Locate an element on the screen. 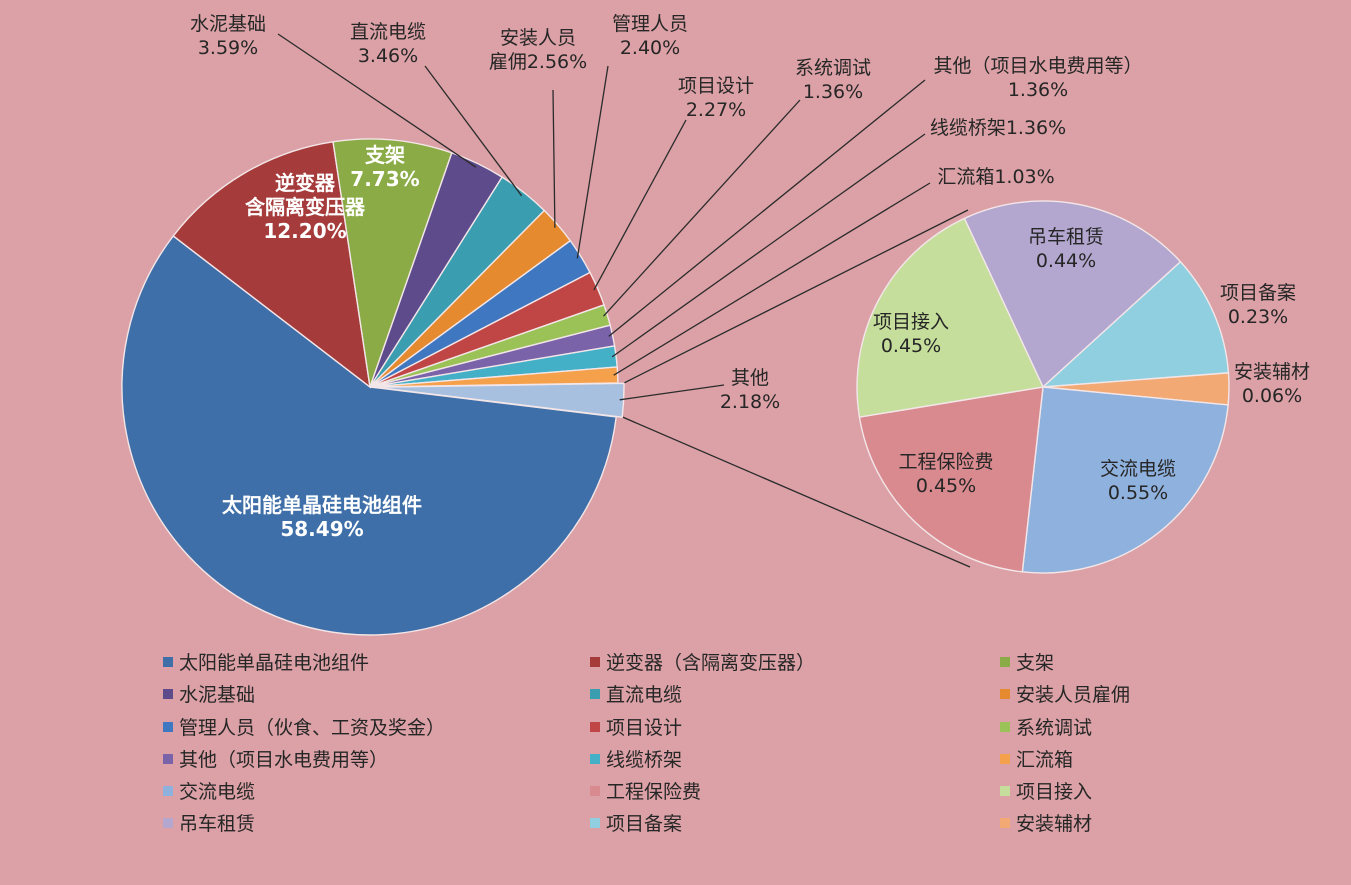 This screenshot has height=885, width=1351. sub-slice-吊车租赁 is located at coordinates (1072, 294).